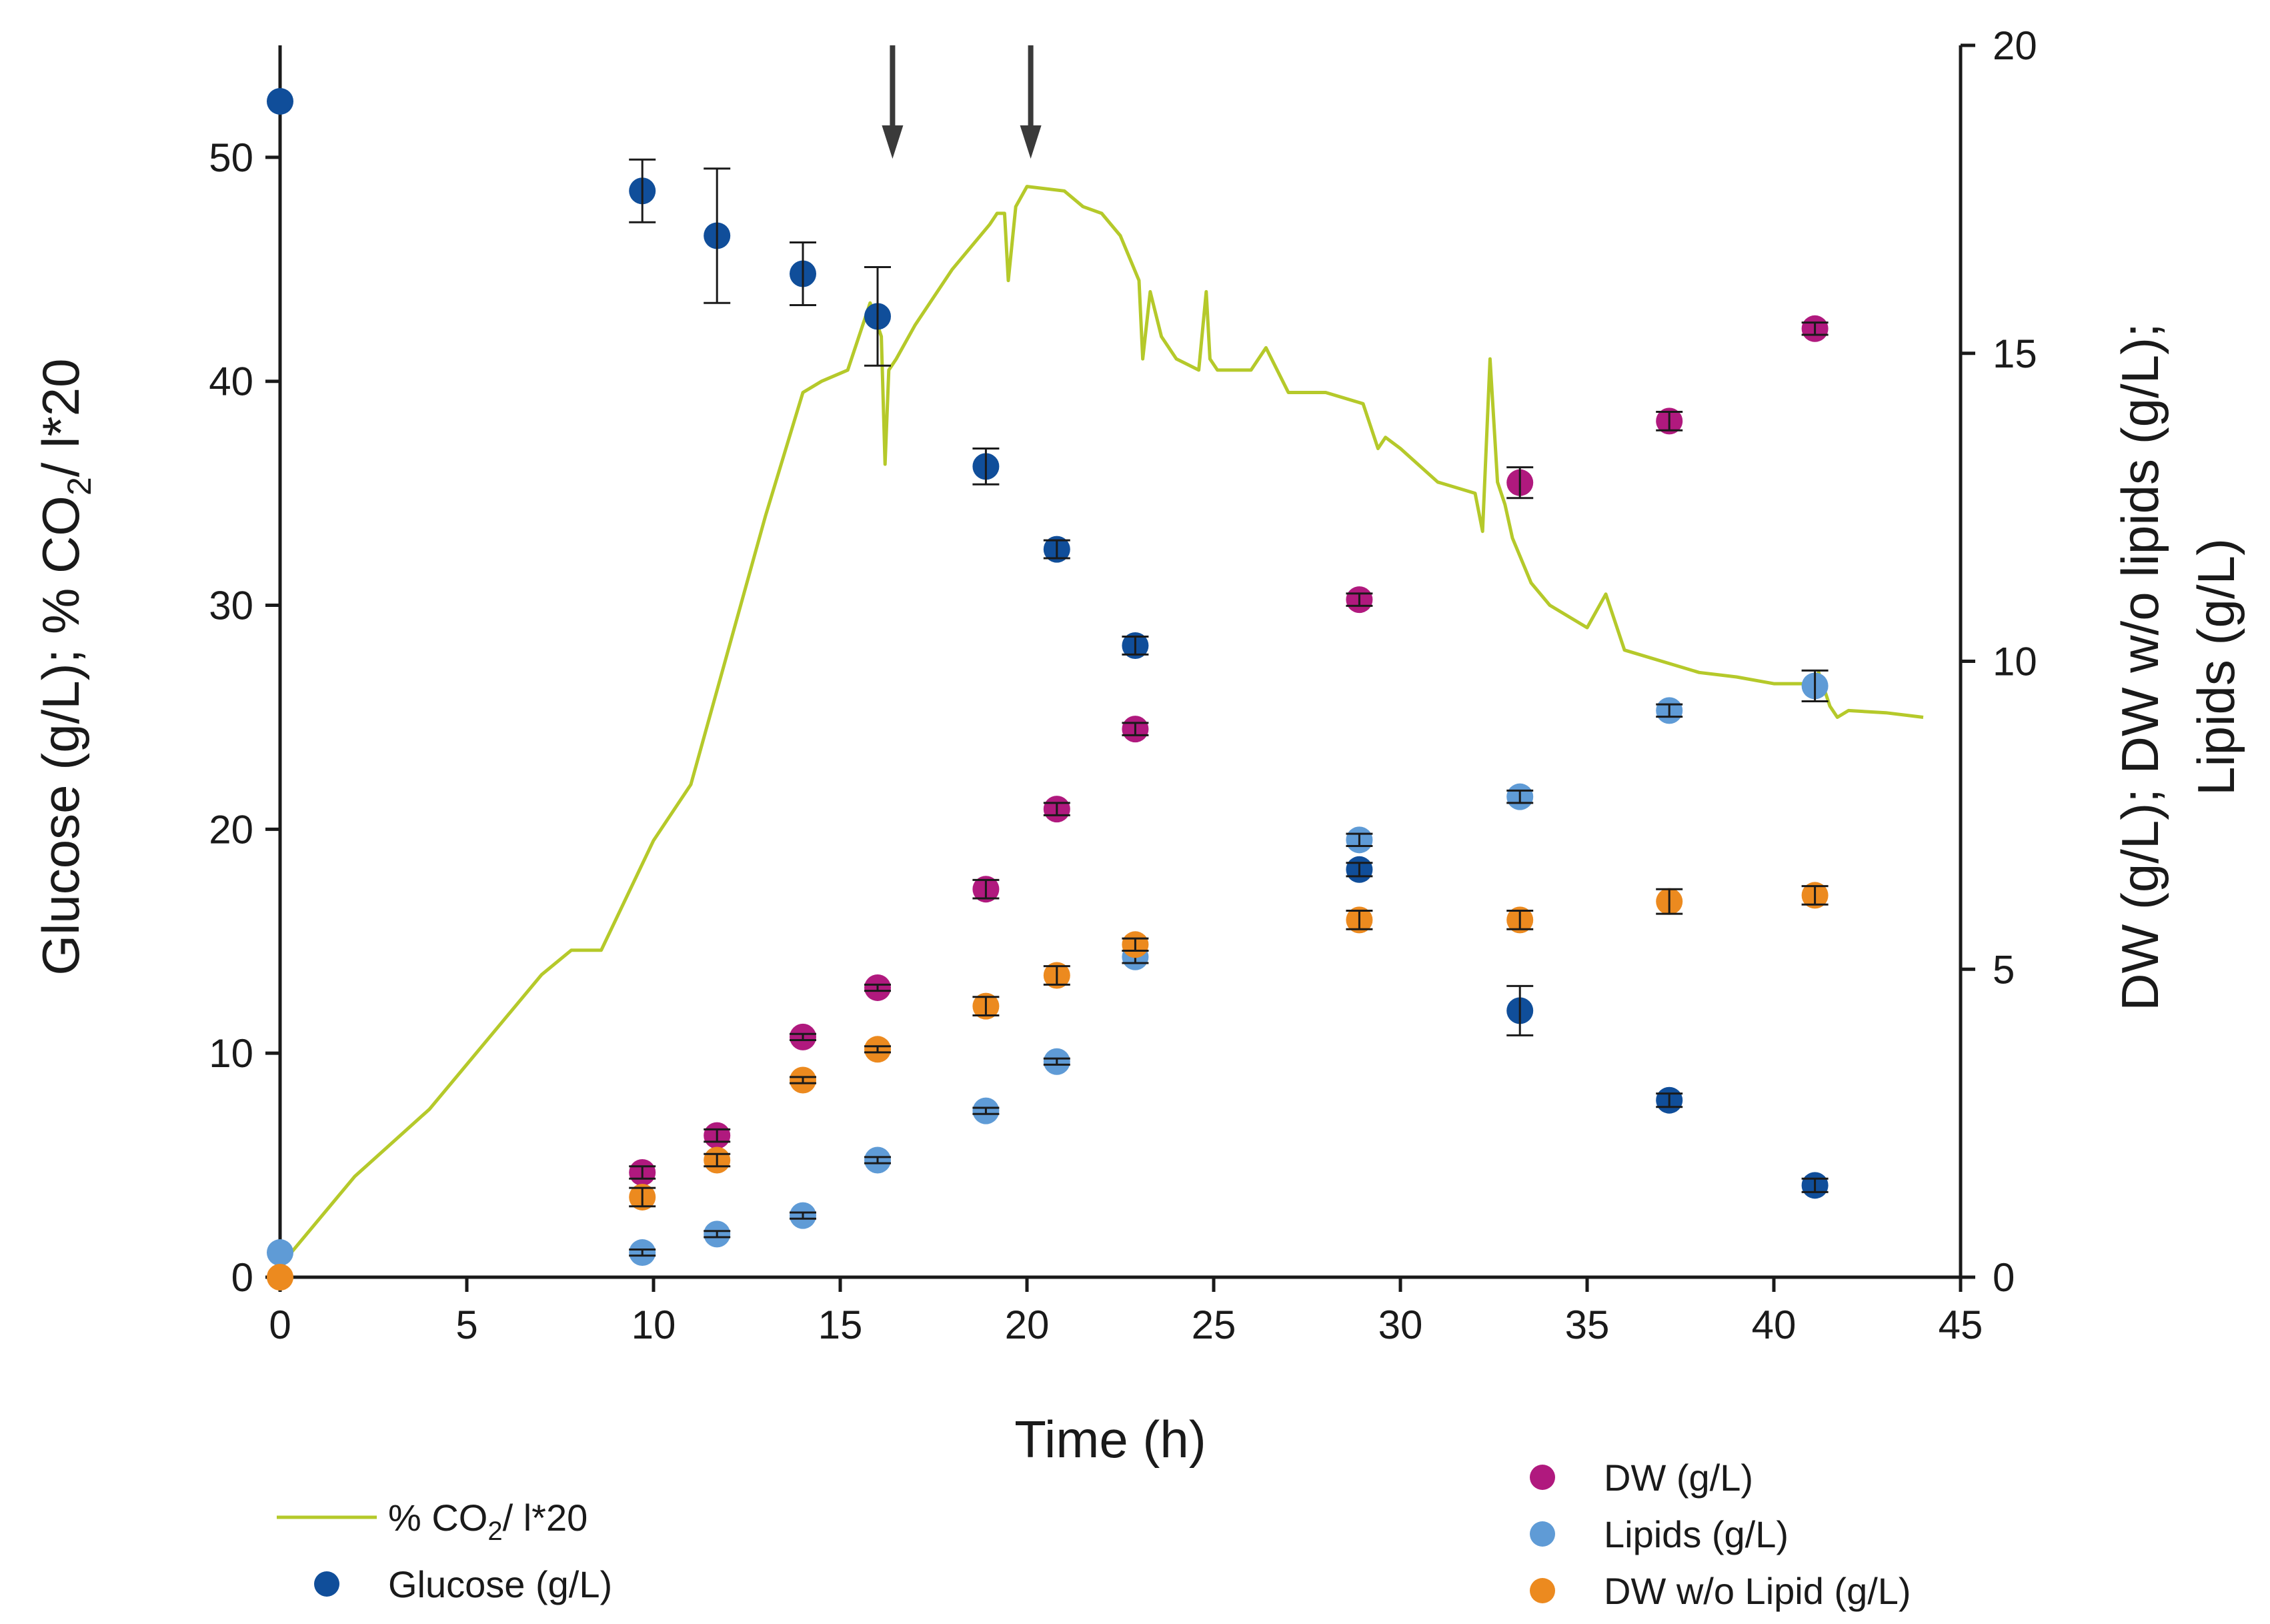 This screenshot has height=1624, width=2270. I want to click on y-right-tick-label: 20, so click(2015, 45).